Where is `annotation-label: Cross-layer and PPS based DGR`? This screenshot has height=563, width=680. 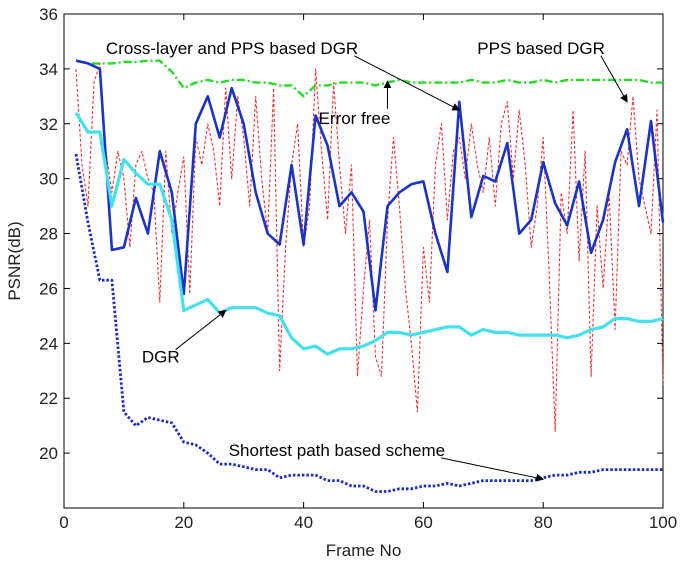
annotation-label: Cross-layer and PPS based DGR is located at coordinates (232, 48).